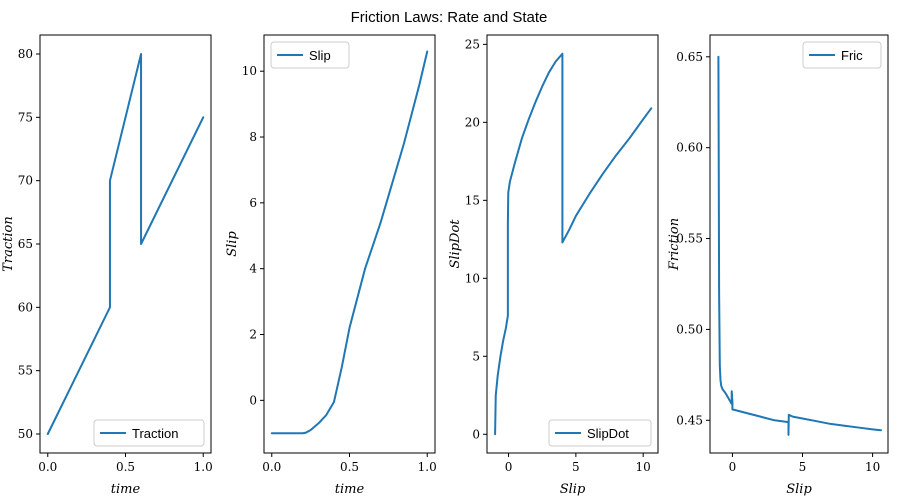  I want to click on y-tick-label: 50, so click(25, 434).